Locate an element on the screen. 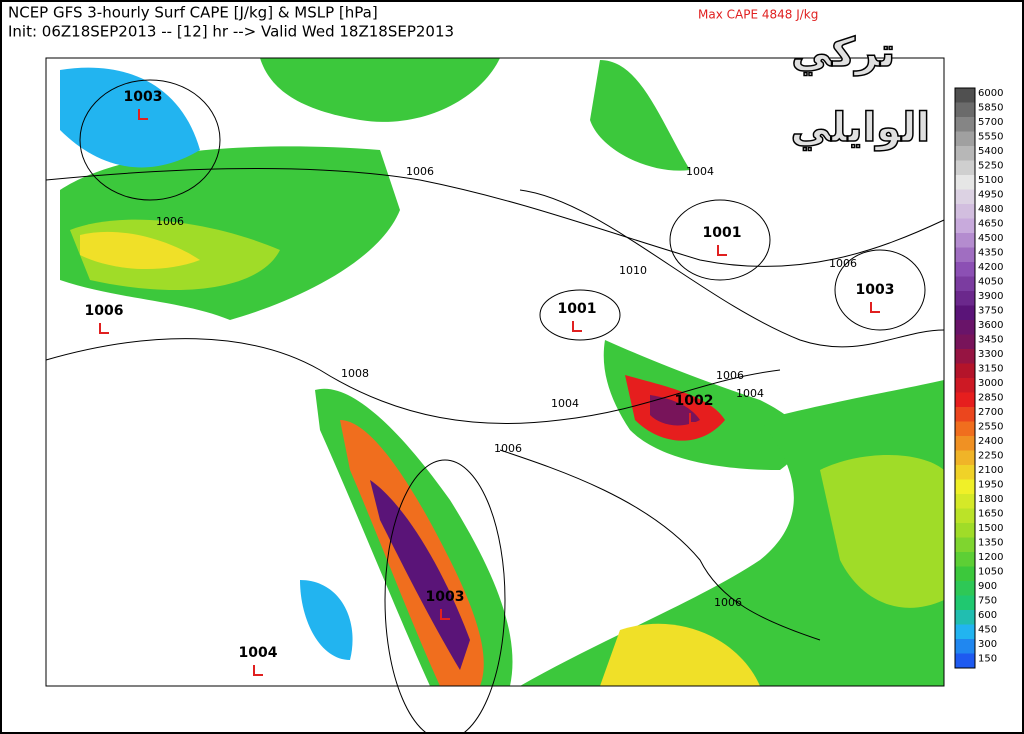 Image resolution: width=1024 pixels, height=734 pixels. colorbar-label: 3600 is located at coordinates (990, 325).